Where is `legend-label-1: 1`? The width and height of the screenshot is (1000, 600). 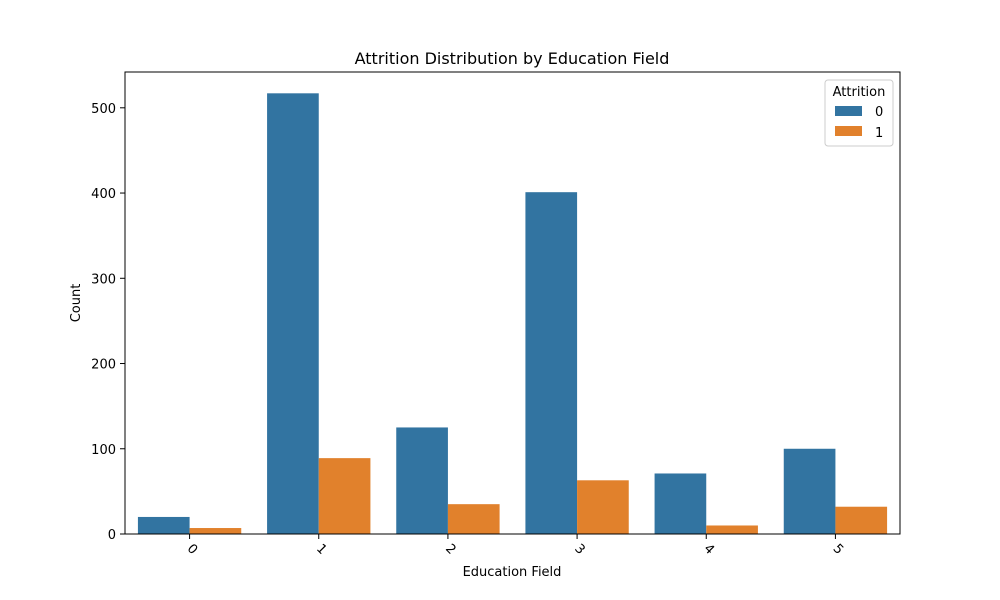
legend-label-1: 1 is located at coordinates (879, 133).